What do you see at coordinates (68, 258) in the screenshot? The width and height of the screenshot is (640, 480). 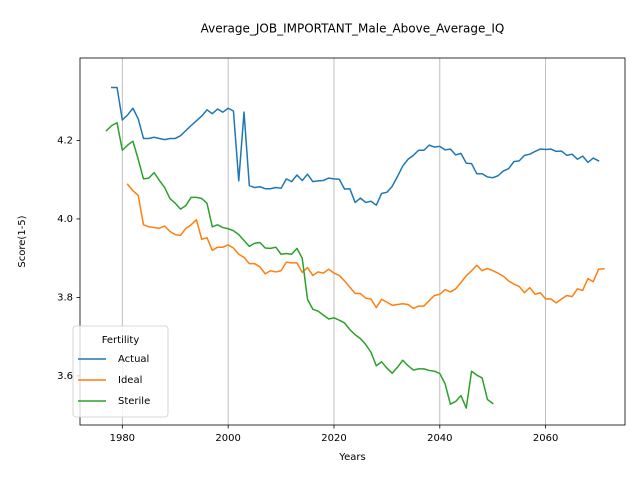 I see `y-axis-ticks: 3.6 3.8 4.0 4.2` at bounding box center [68, 258].